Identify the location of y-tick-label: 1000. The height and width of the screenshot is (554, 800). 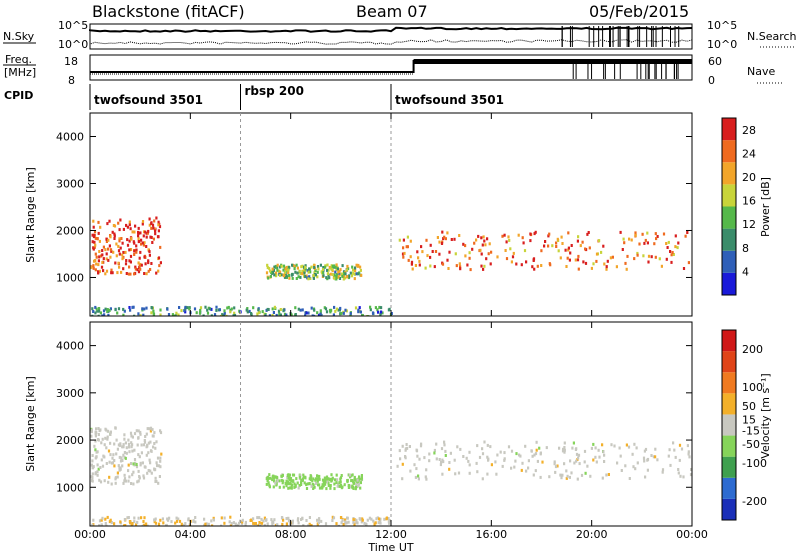
(70, 277).